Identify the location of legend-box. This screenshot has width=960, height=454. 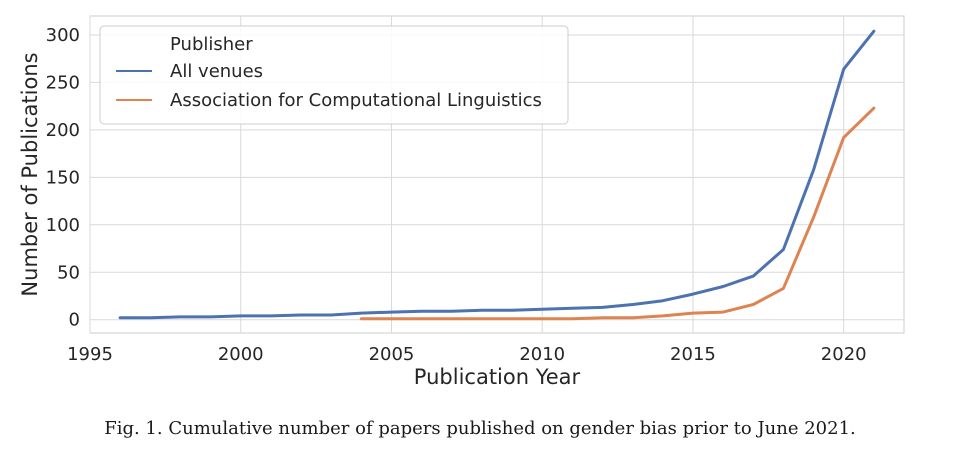
(334, 75).